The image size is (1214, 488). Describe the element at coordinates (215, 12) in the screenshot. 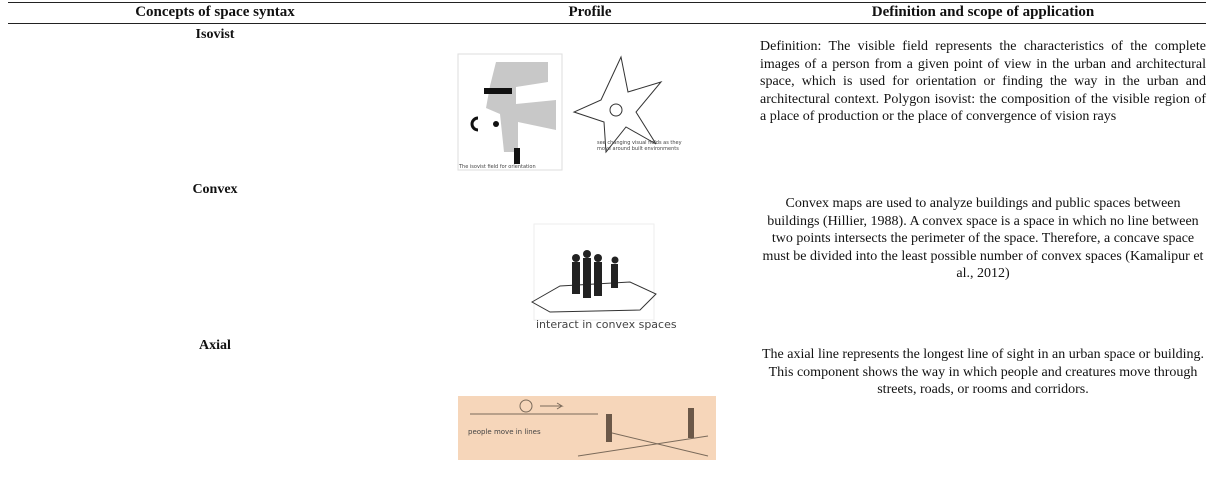

I see `header-cell: Concepts of space syntax` at that location.